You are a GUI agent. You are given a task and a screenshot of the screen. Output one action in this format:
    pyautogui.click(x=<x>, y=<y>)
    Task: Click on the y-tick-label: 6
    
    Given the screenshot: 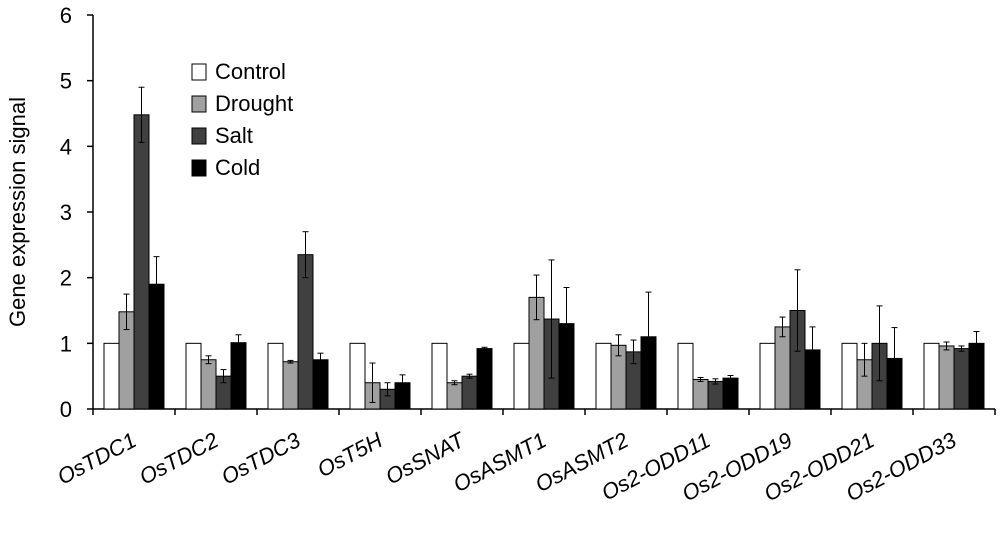 What is the action you would take?
    pyautogui.click(x=66, y=15)
    